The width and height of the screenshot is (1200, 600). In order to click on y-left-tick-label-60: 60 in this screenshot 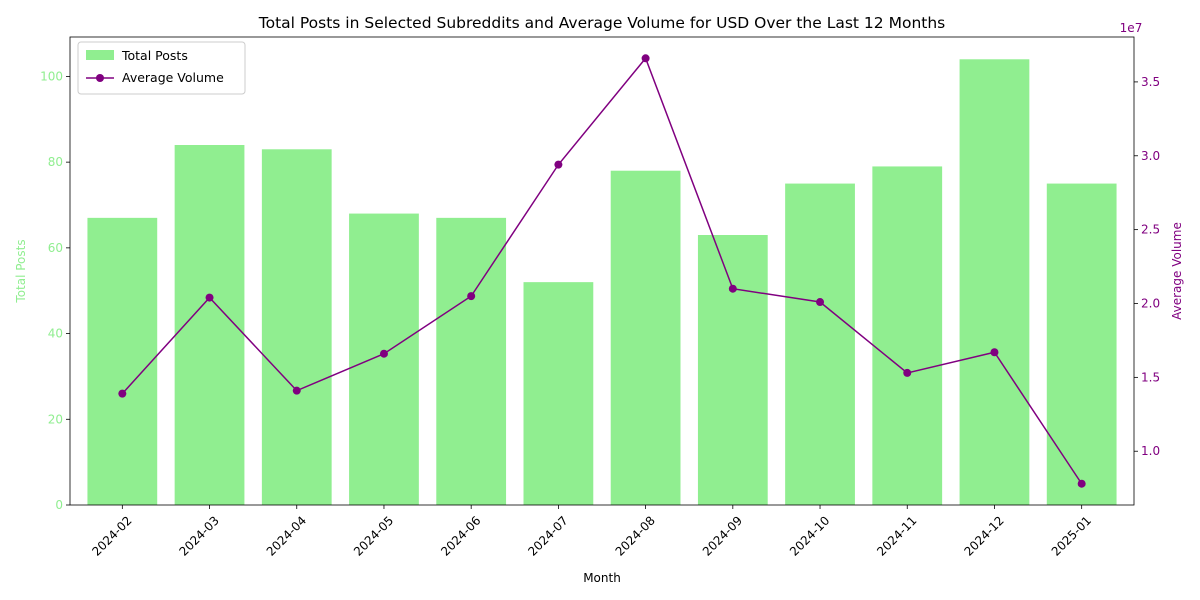, I will do `click(55, 248)`.